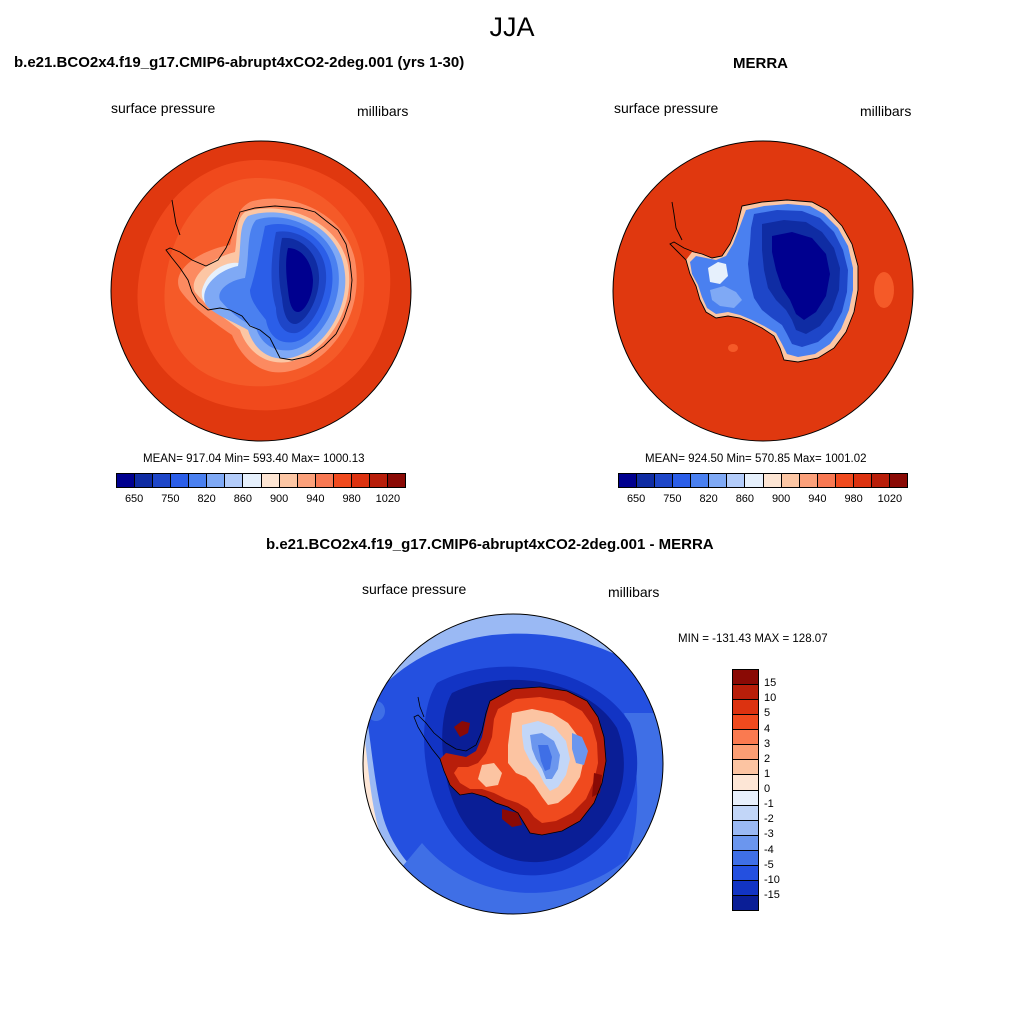  I want to click on panel2-variable-label: surface pressure, so click(666, 108).